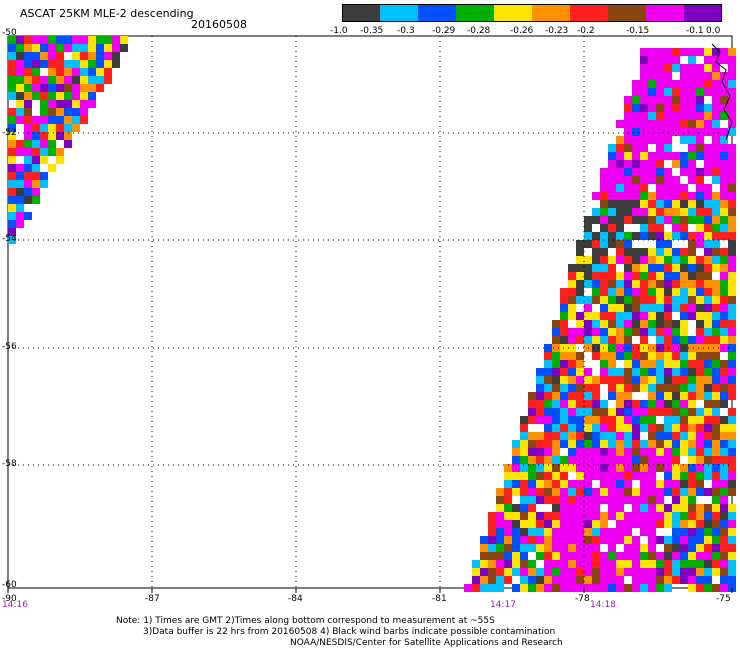 Image resolution: width=740 pixels, height=650 pixels. I want to click on time-label-1416: 14:16, so click(15, 605).